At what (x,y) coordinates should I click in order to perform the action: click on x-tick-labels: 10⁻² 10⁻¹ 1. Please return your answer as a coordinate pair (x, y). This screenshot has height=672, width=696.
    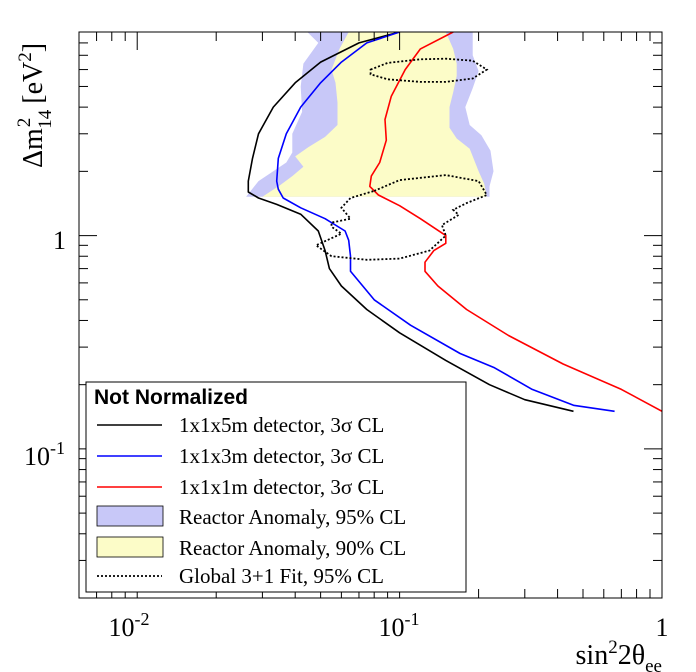
    Looking at the image, I should click on (389, 625).